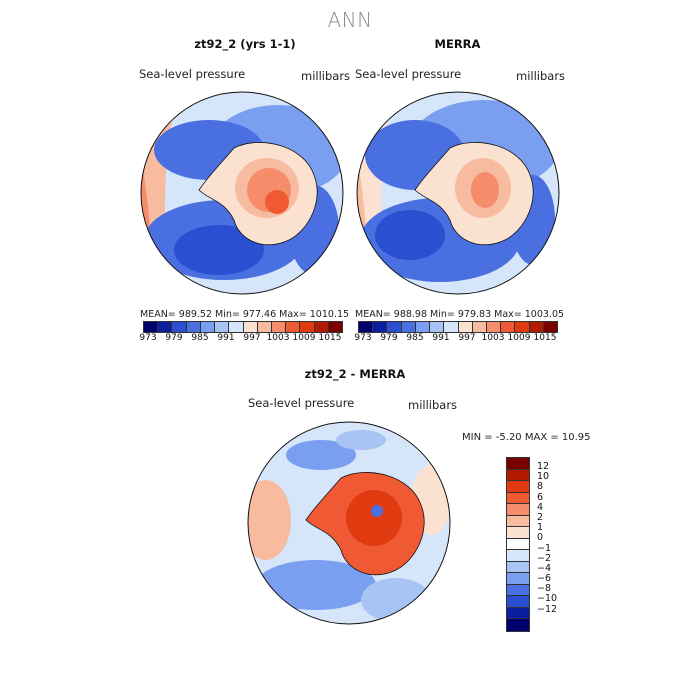 The width and height of the screenshot is (700, 700). Describe the element at coordinates (304, 338) in the screenshot. I see `colorbar-tick-label: 1009` at that location.